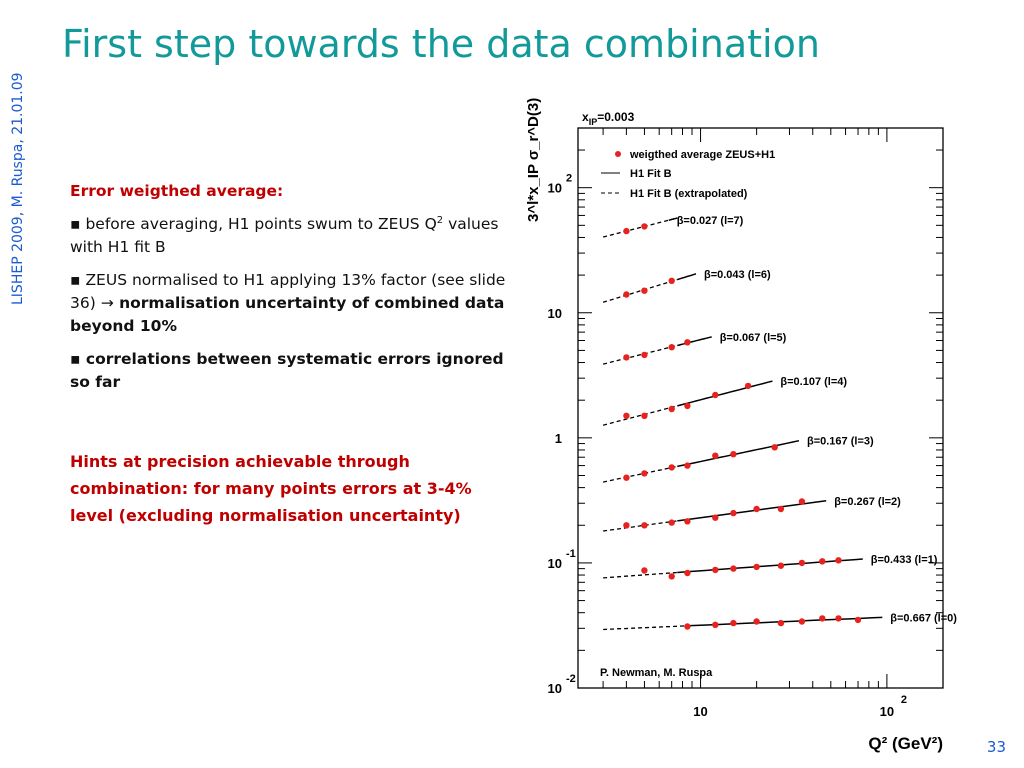 The image size is (1024, 768). I want to click on series-label: β=0.043 (l=6), so click(737, 275).